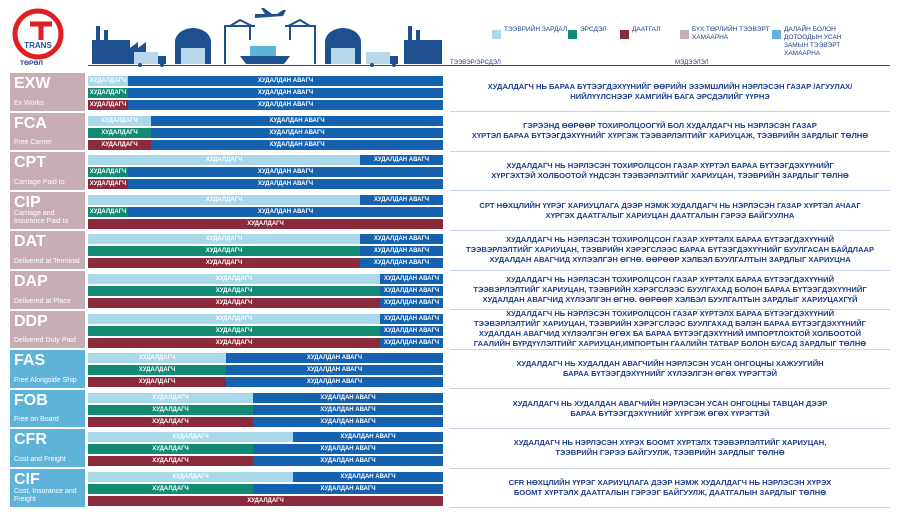  I want to click on legend-label: ДААТГАЛ, so click(646, 29).